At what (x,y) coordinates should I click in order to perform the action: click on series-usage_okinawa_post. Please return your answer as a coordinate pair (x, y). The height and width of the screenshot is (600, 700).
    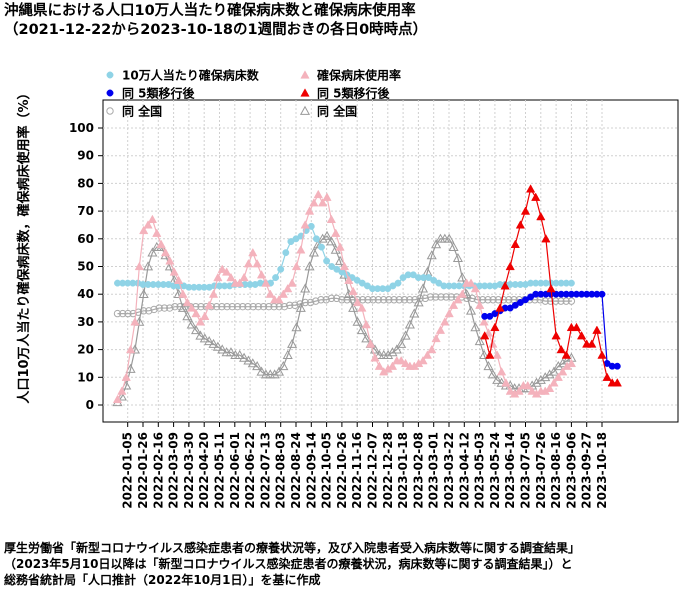
    Looking at the image, I should click on (551, 285).